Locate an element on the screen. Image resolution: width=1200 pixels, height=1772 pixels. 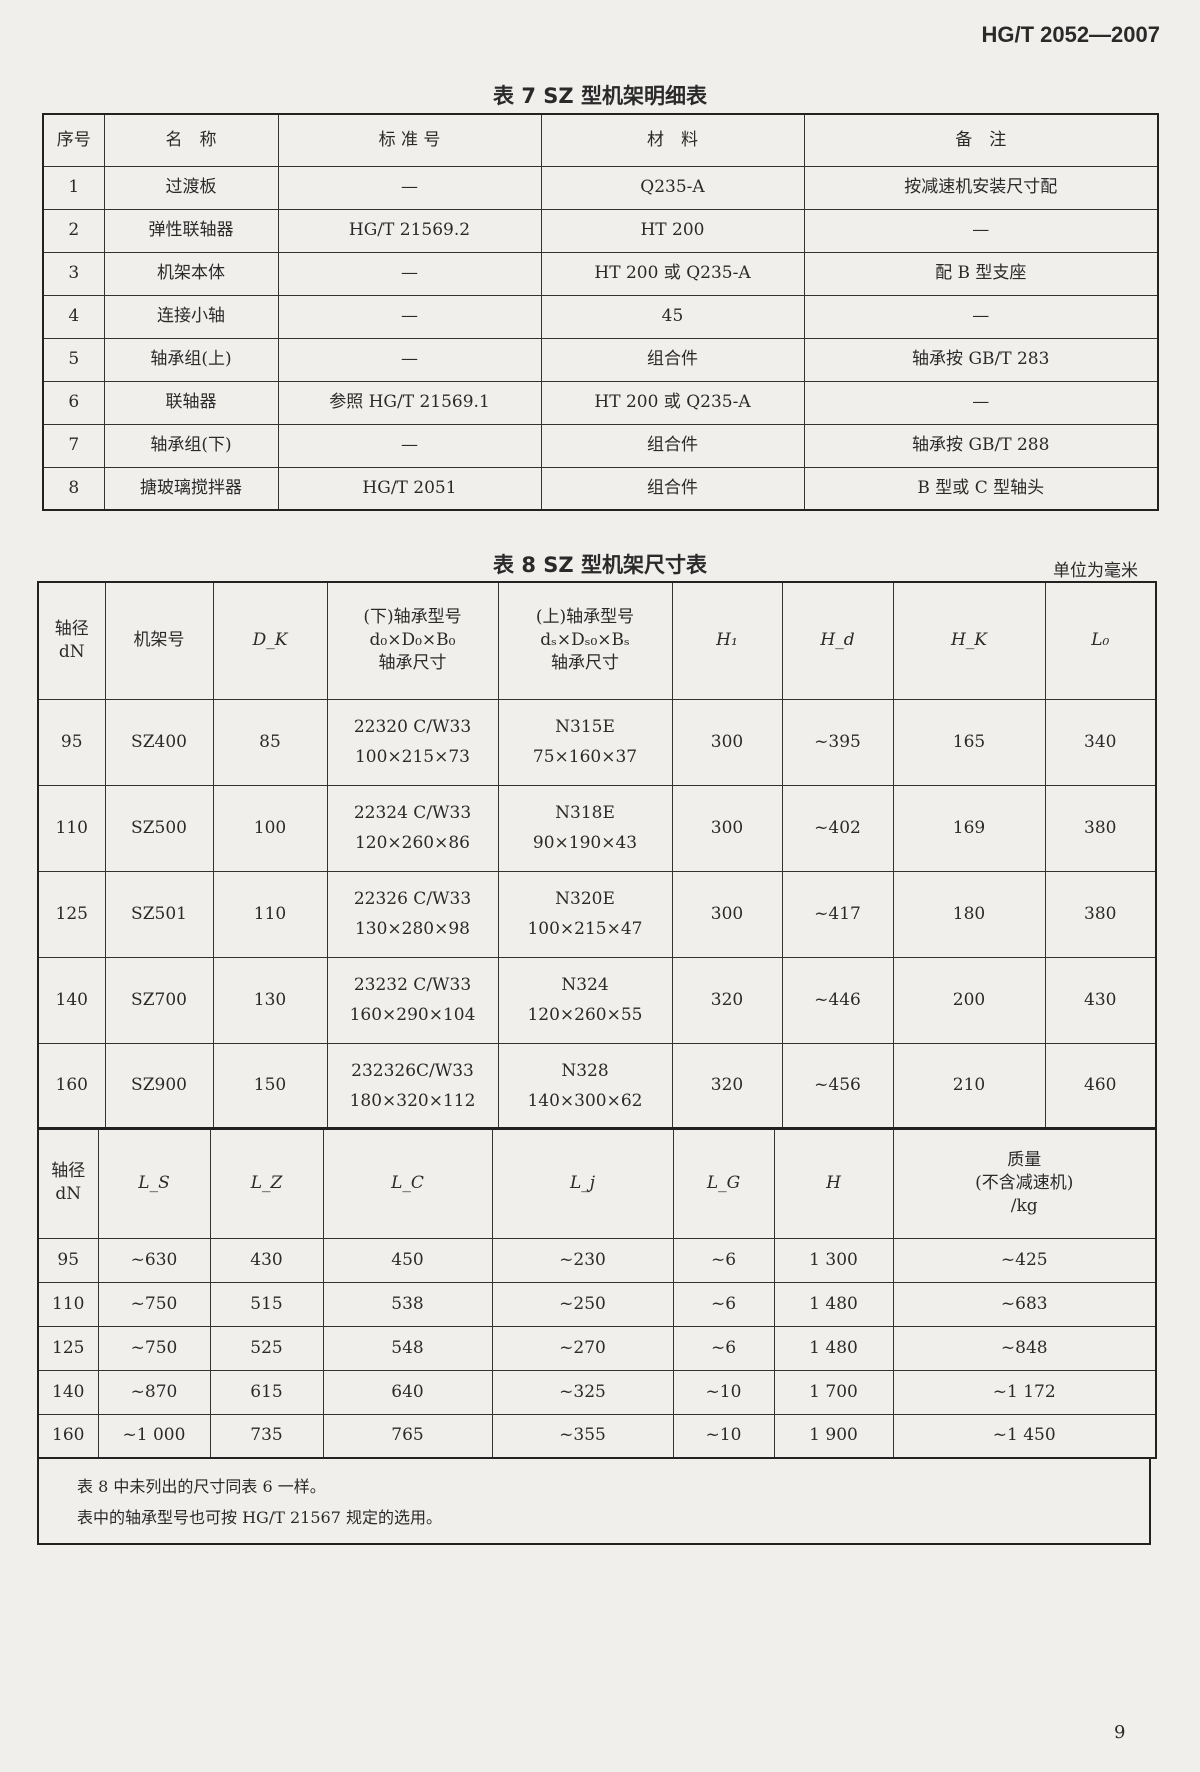
cell-text: H_K is located at coordinates (969, 640).